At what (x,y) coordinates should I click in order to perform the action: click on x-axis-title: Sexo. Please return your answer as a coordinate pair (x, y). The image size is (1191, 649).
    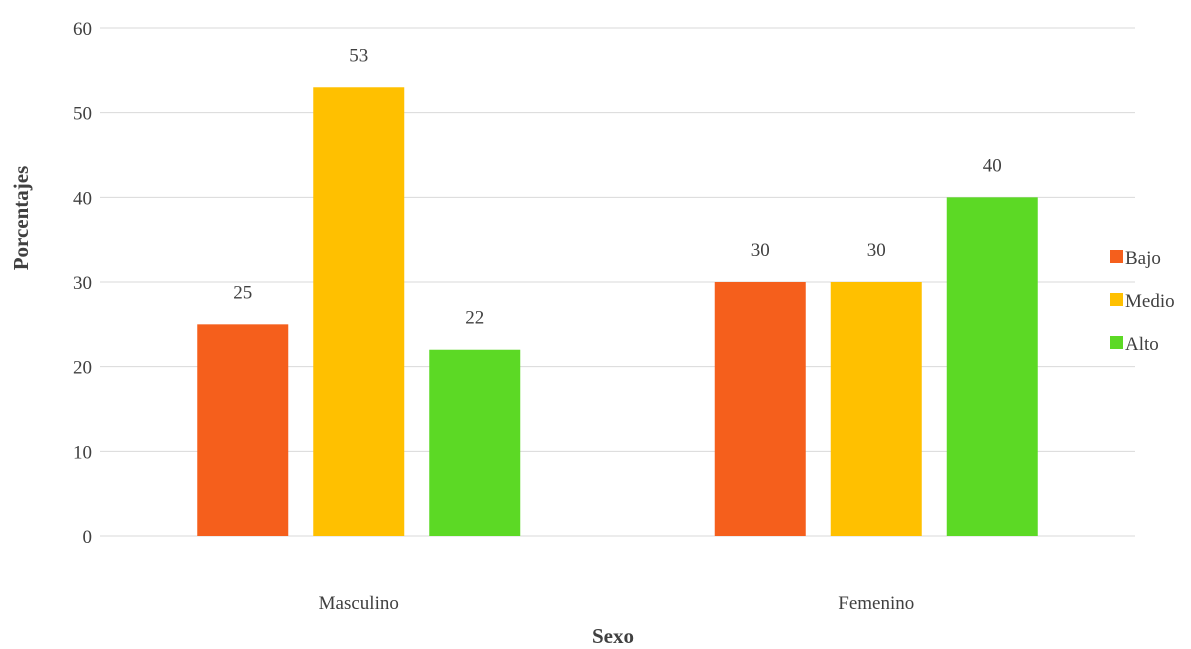
    Looking at the image, I should click on (613, 636).